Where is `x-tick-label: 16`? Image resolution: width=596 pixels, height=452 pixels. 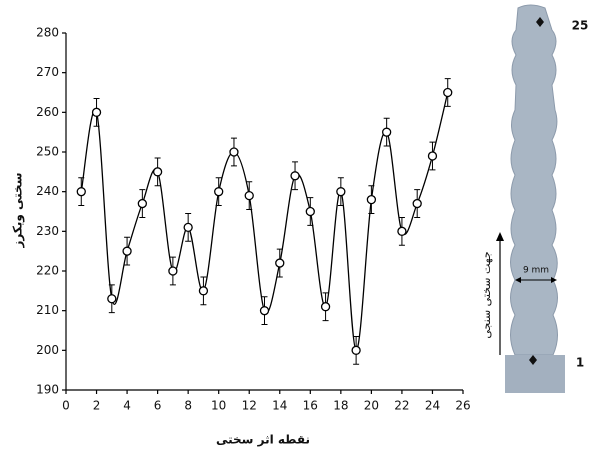 x-tick-label: 16 is located at coordinates (310, 406).